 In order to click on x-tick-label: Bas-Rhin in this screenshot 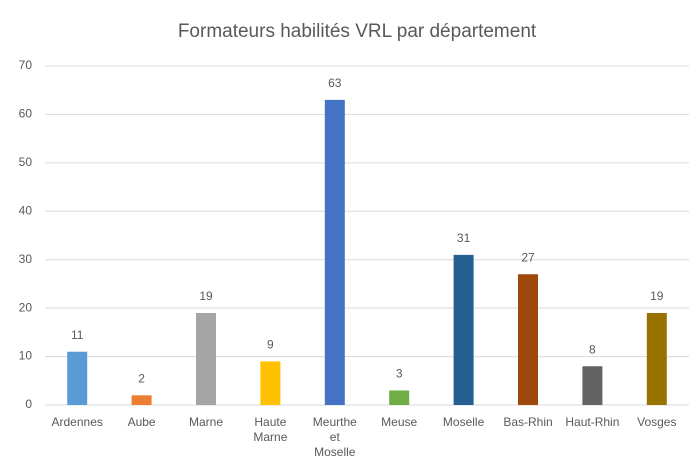, I will do `click(528, 422)`.